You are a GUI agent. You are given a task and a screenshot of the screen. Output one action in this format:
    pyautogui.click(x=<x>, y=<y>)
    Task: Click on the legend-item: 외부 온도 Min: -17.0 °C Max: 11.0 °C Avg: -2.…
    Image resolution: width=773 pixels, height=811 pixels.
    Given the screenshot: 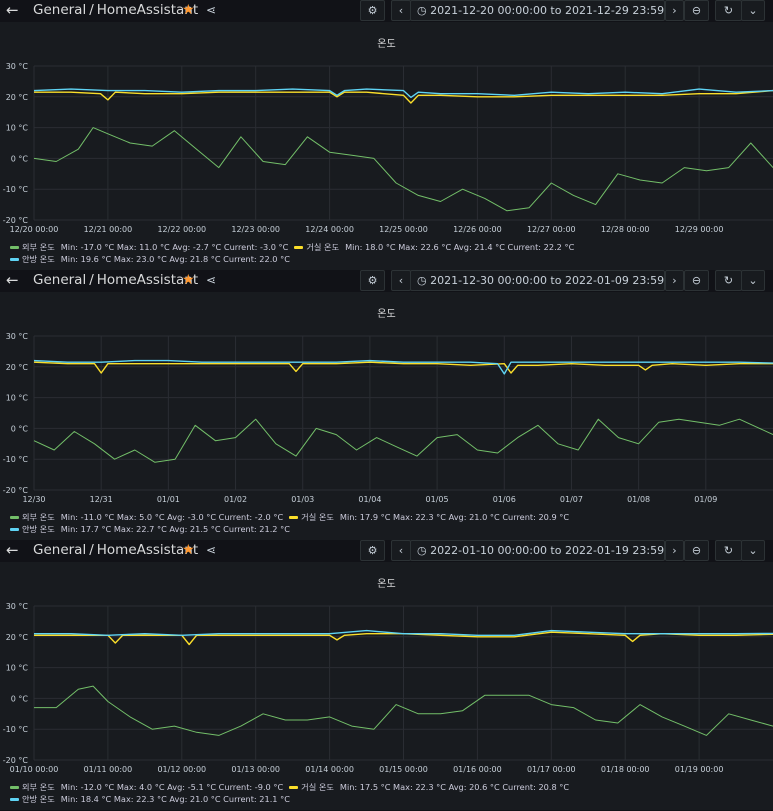 What is the action you would take?
    pyautogui.click(x=149, y=247)
    